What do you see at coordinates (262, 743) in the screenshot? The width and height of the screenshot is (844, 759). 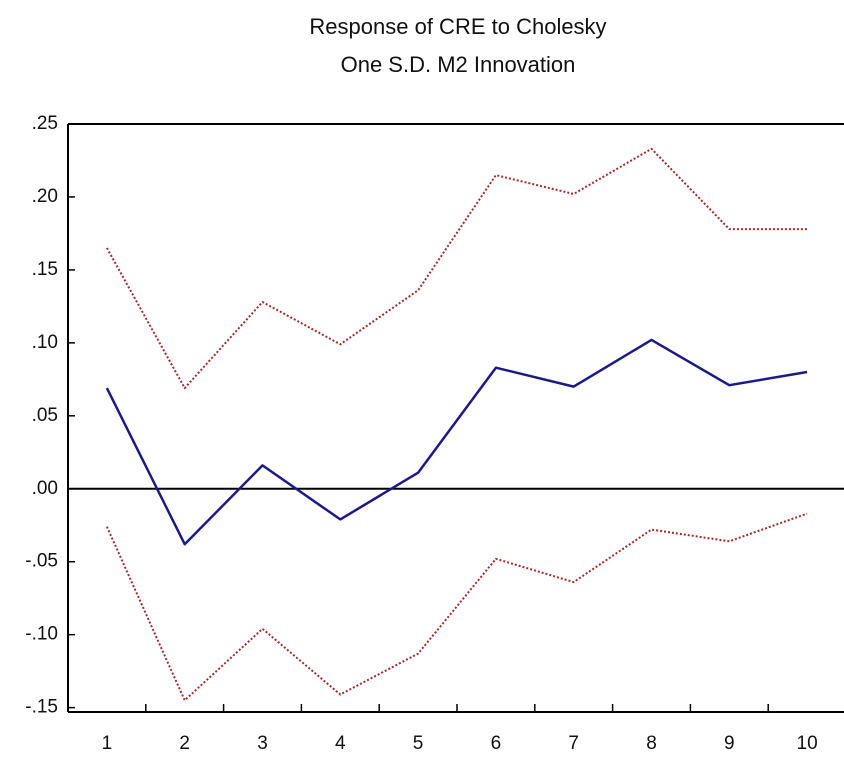 I see `x-tick-label: 3` at bounding box center [262, 743].